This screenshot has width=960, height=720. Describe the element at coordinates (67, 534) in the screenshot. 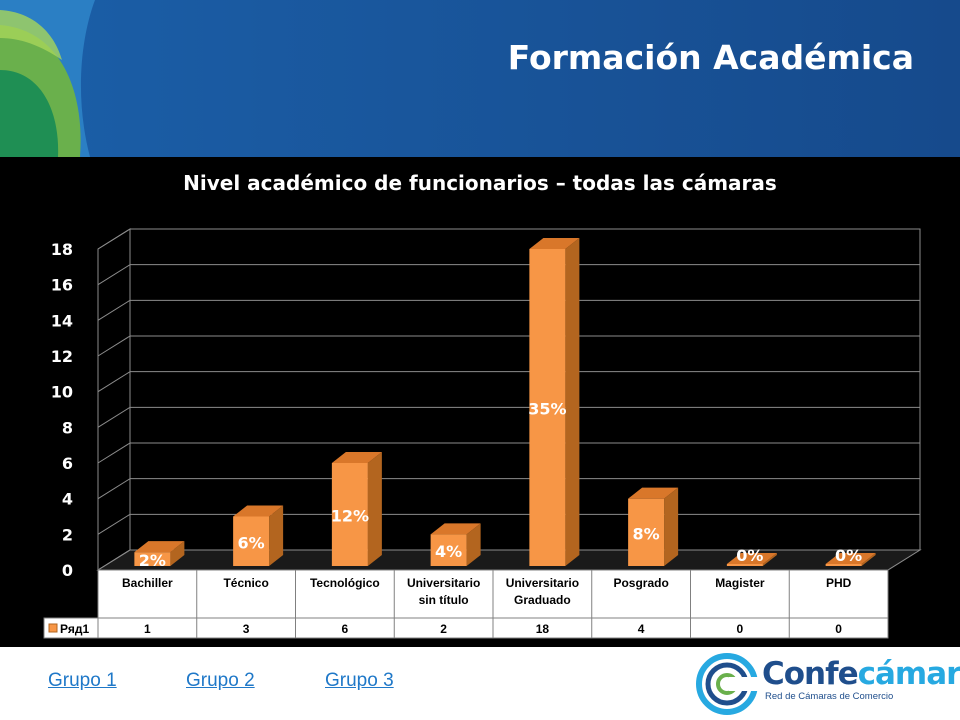

I see `y-tick-label: 2` at that location.